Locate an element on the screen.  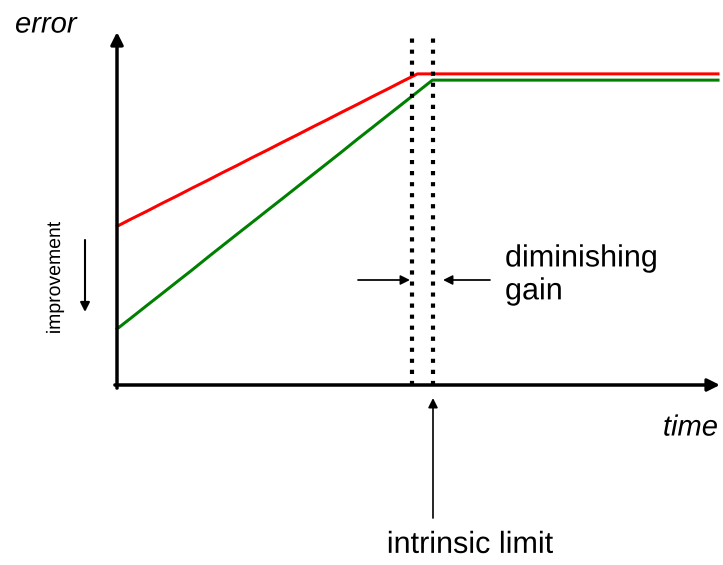
annotation: diminishing gain is located at coordinates (581, 275).